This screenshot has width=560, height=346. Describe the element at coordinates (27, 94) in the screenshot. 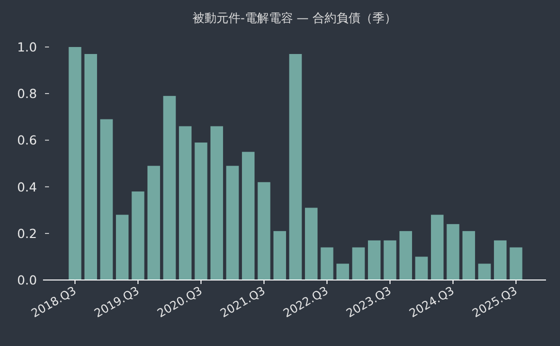

I see `y-tick-label: 0.8` at that location.